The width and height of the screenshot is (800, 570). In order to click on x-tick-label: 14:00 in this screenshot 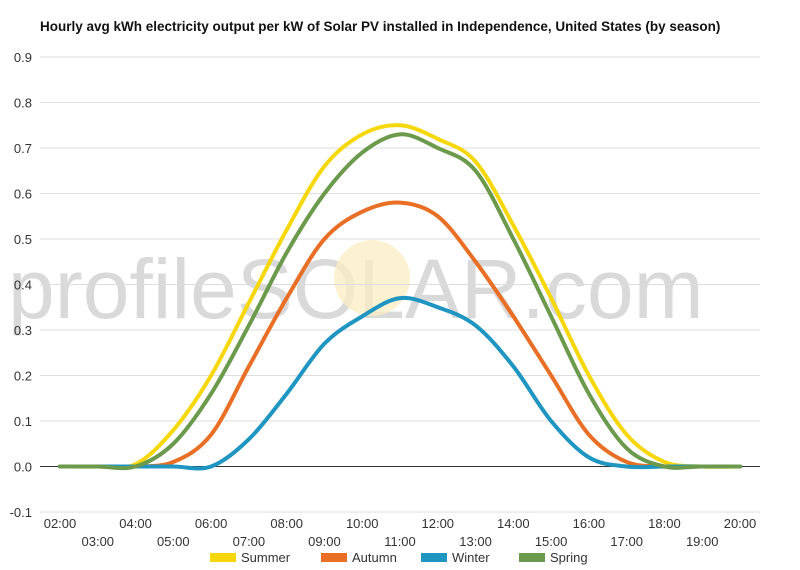, I will do `click(513, 523)`.